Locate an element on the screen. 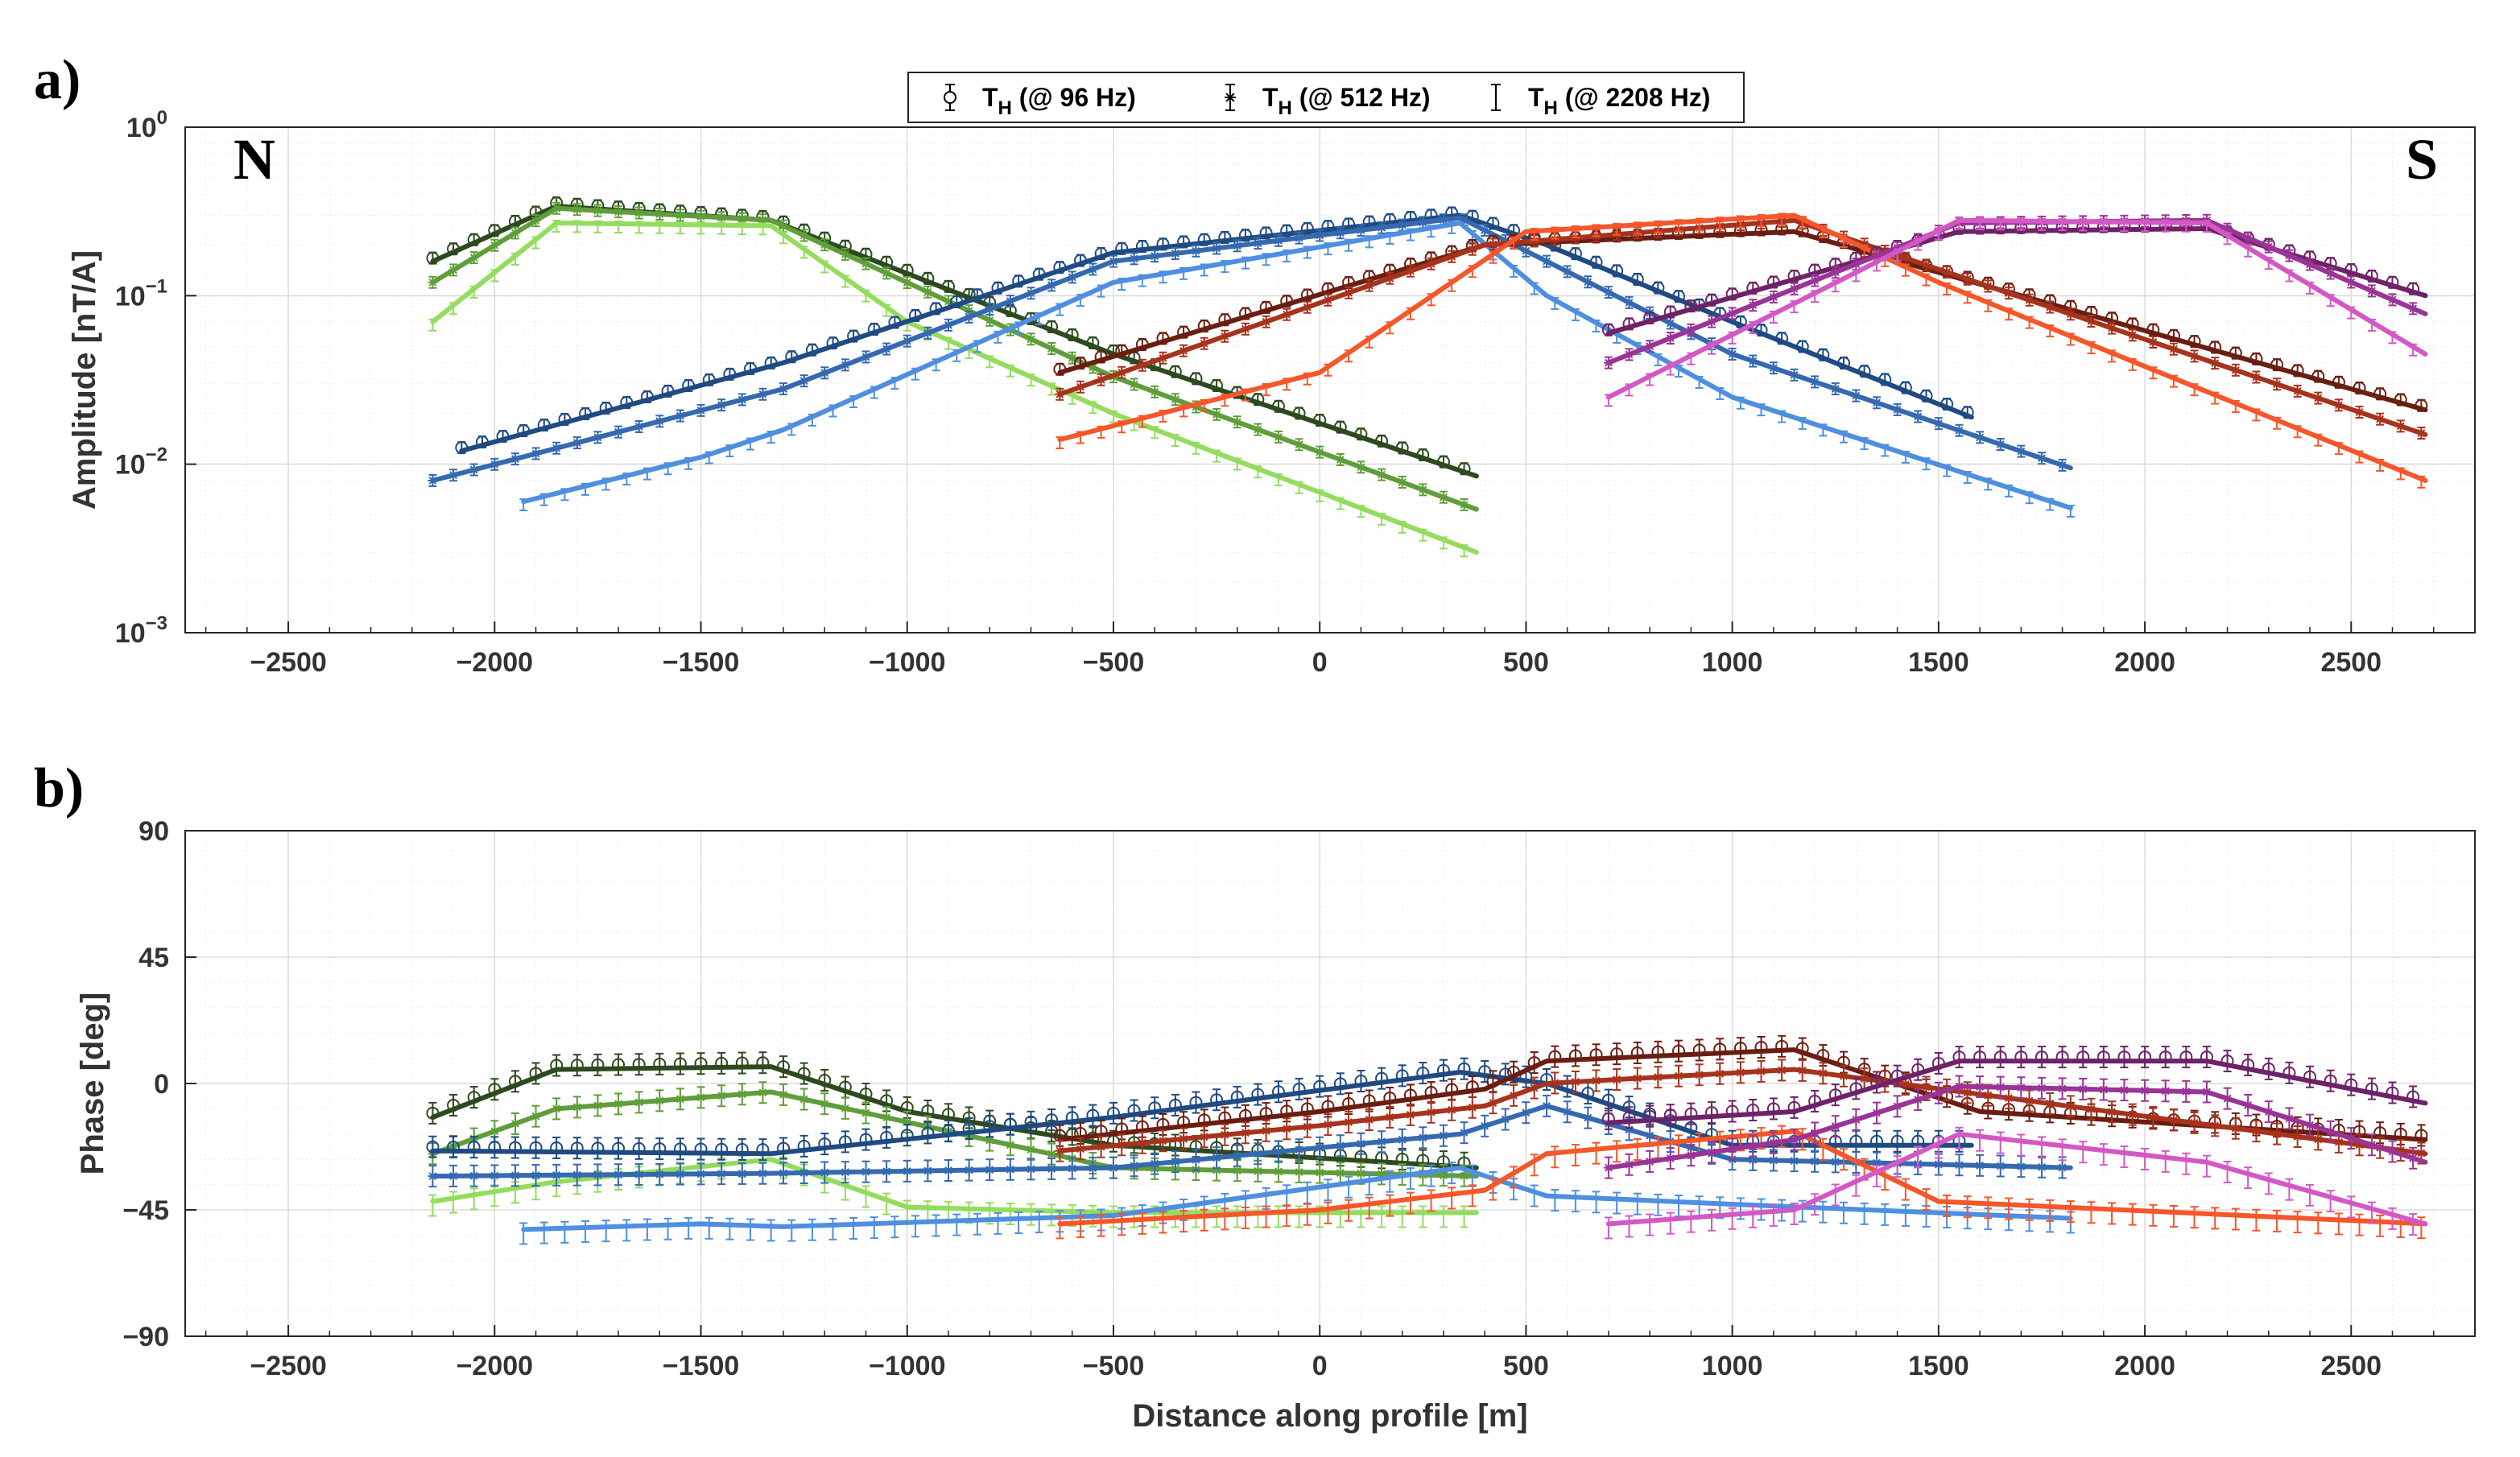 This screenshot has height=1457, width=2520. x-tick-label: −2500 is located at coordinates (288, 662).